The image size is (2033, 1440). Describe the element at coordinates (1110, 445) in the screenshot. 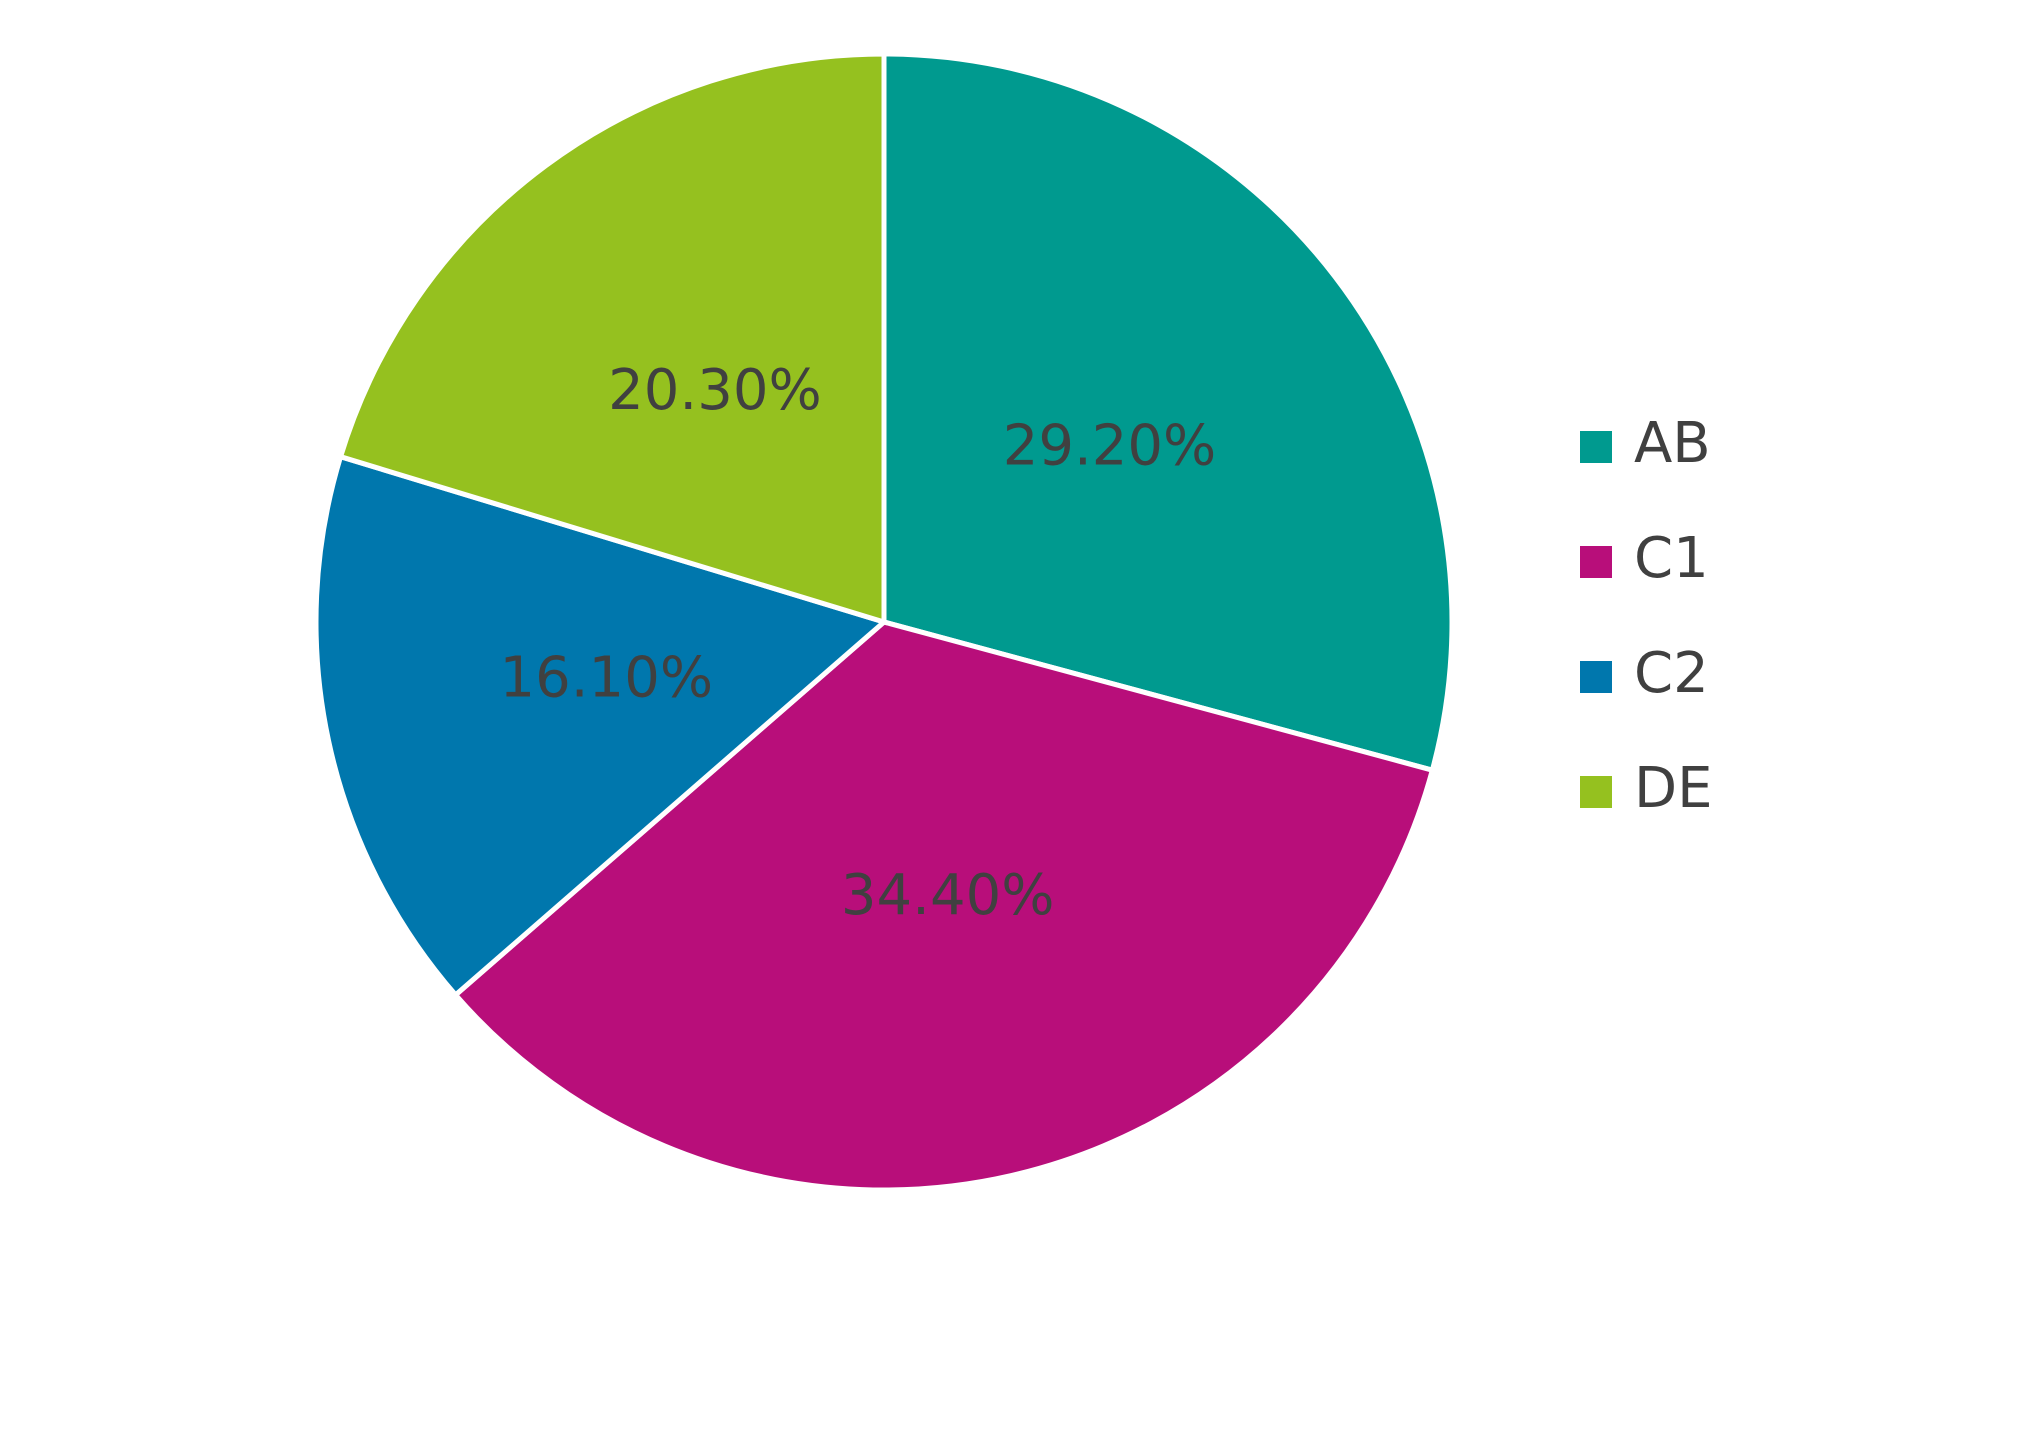

I see `data-label: 29.20%` at that location.